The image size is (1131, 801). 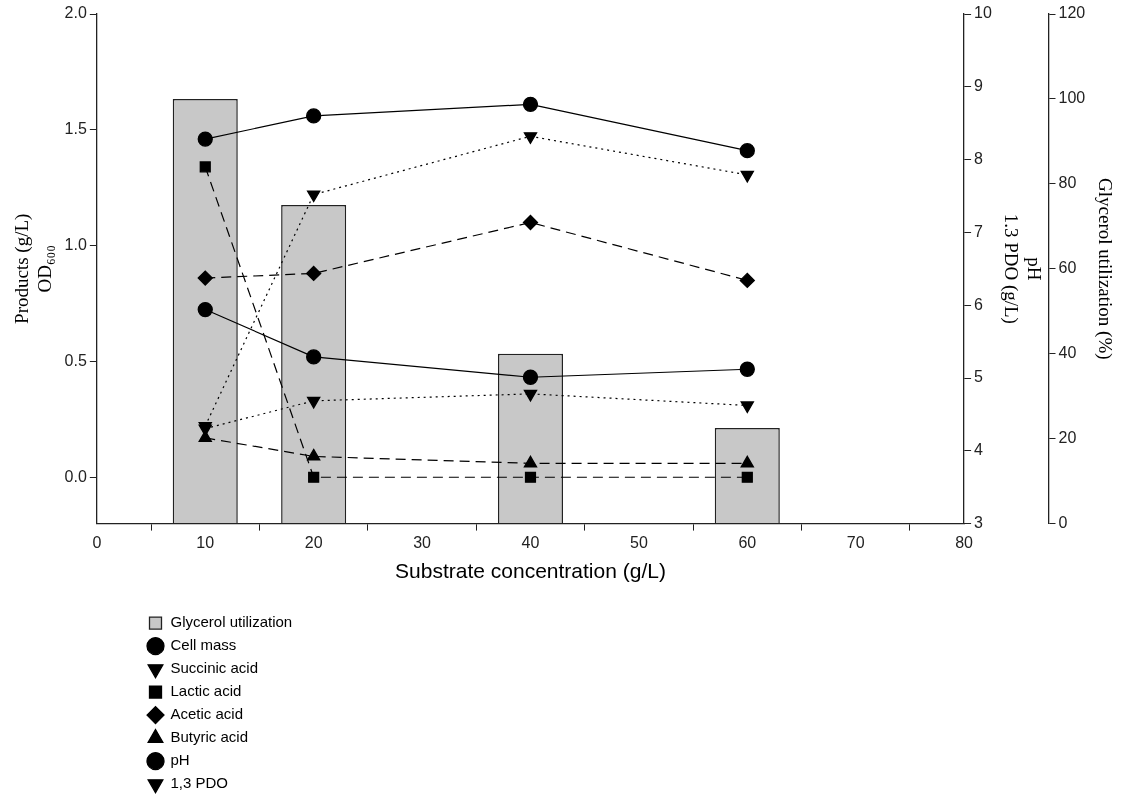 What do you see at coordinates (979, 304) in the screenshot?
I see `y2-tick-label: 6` at bounding box center [979, 304].